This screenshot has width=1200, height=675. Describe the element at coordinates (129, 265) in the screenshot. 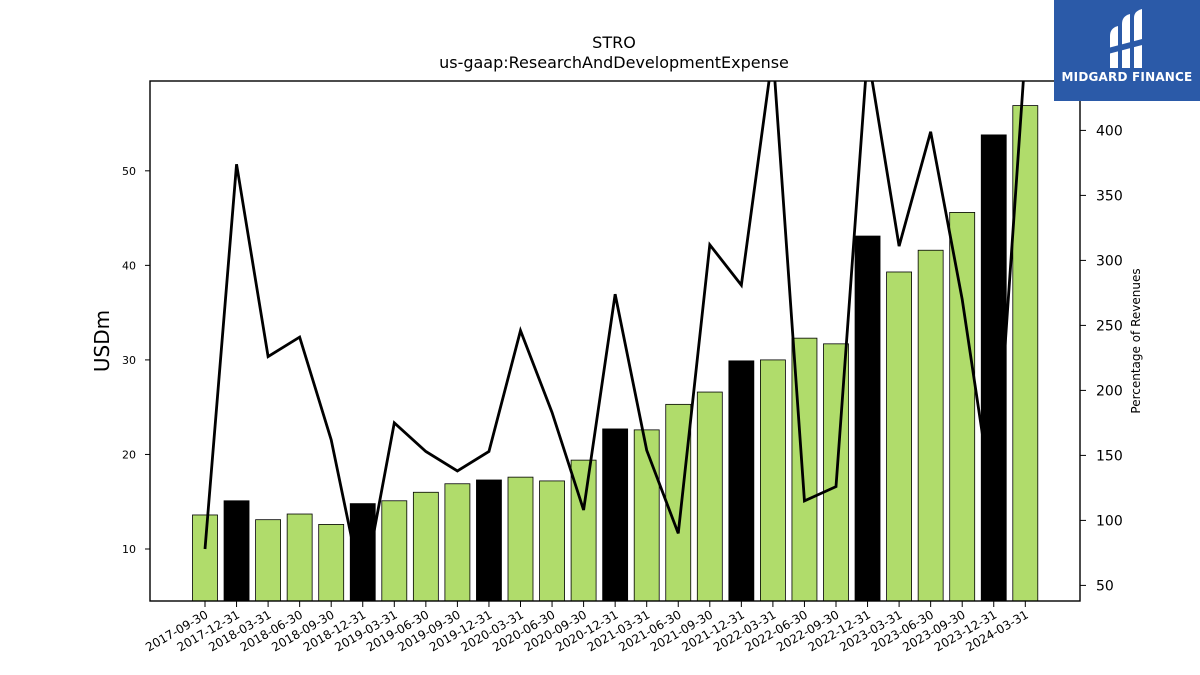

I see `y-tick-label: 40` at that location.